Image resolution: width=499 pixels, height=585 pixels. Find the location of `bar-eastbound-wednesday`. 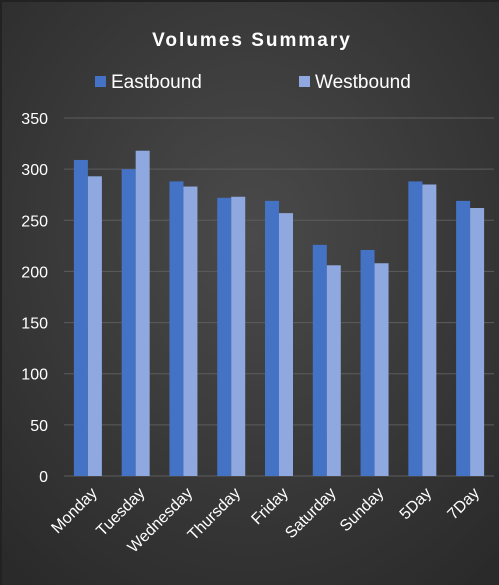

bar-eastbound-wednesday is located at coordinates (176, 328).